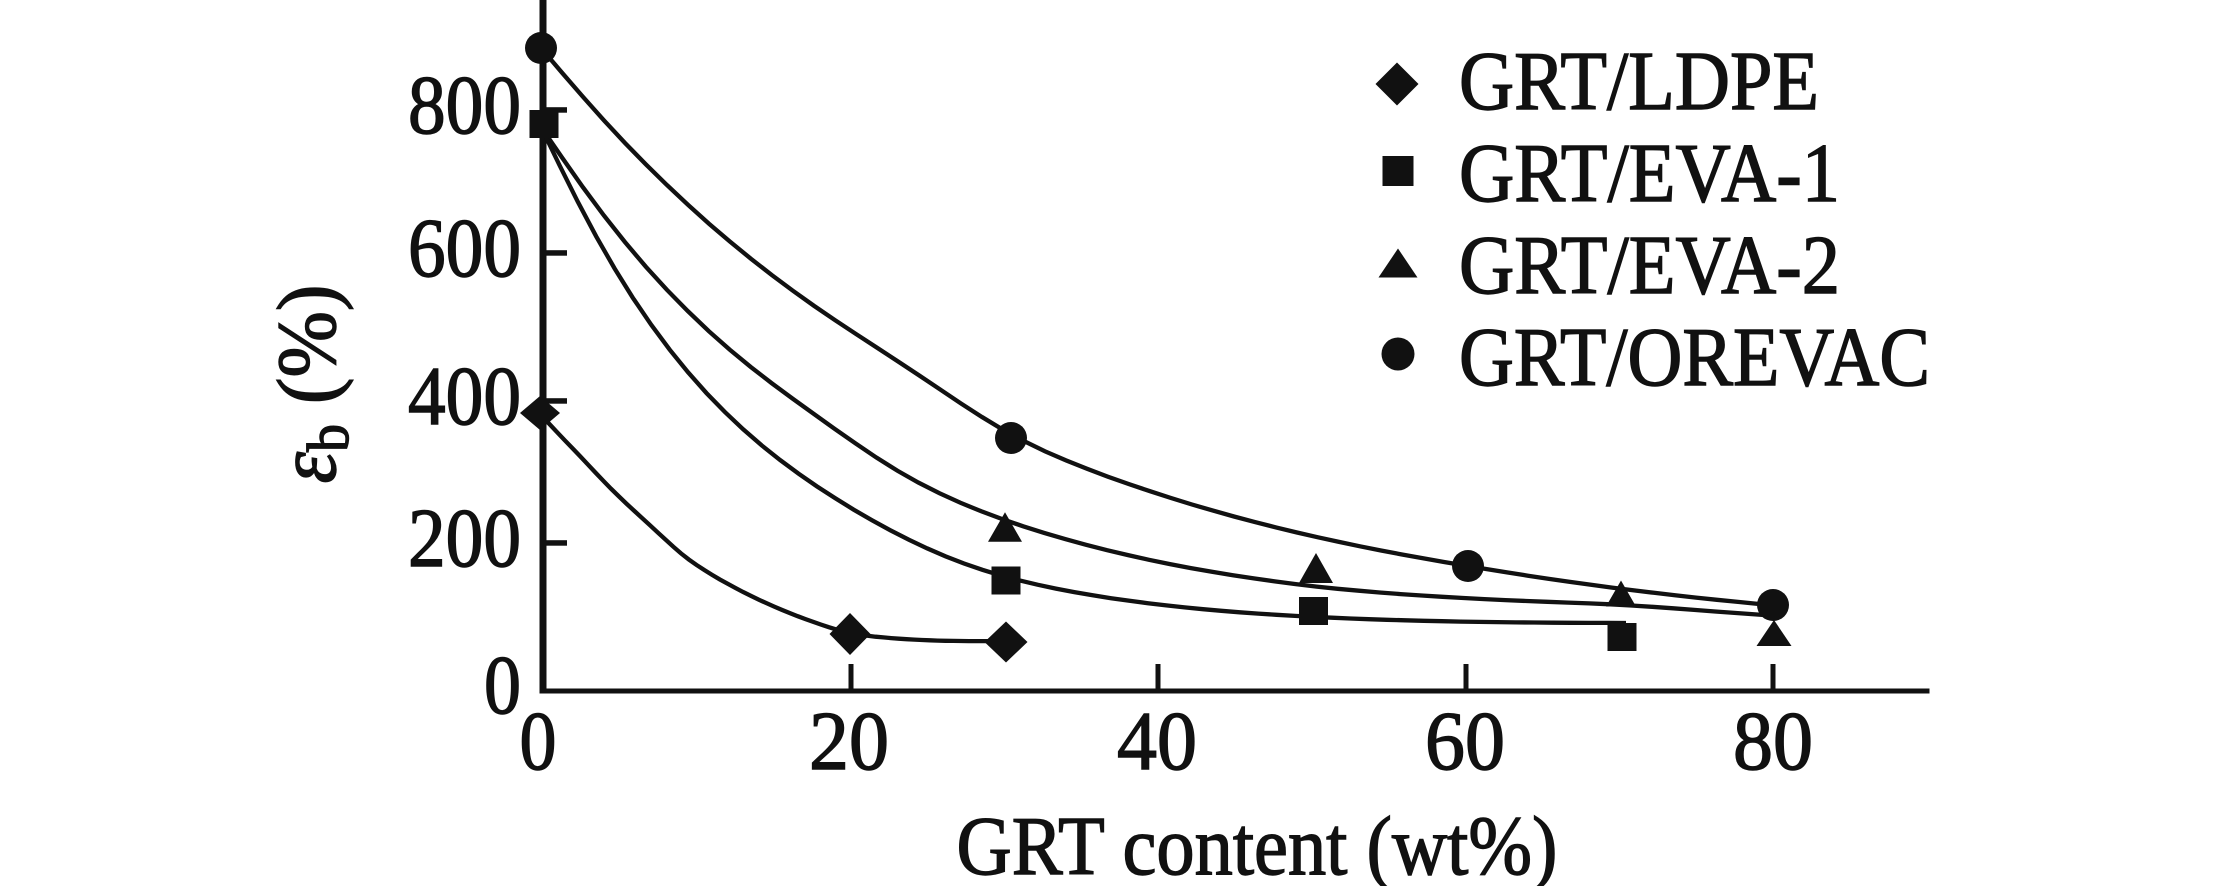  I want to click on svg-text: GRT/LDPE, so click(1639, 81).